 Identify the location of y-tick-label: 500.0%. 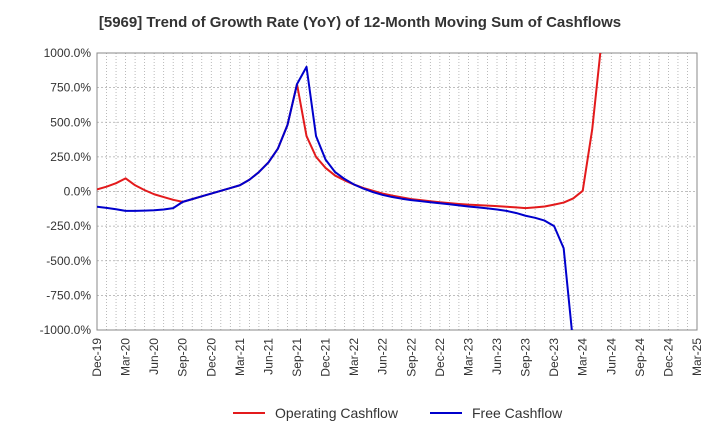
(70, 122).